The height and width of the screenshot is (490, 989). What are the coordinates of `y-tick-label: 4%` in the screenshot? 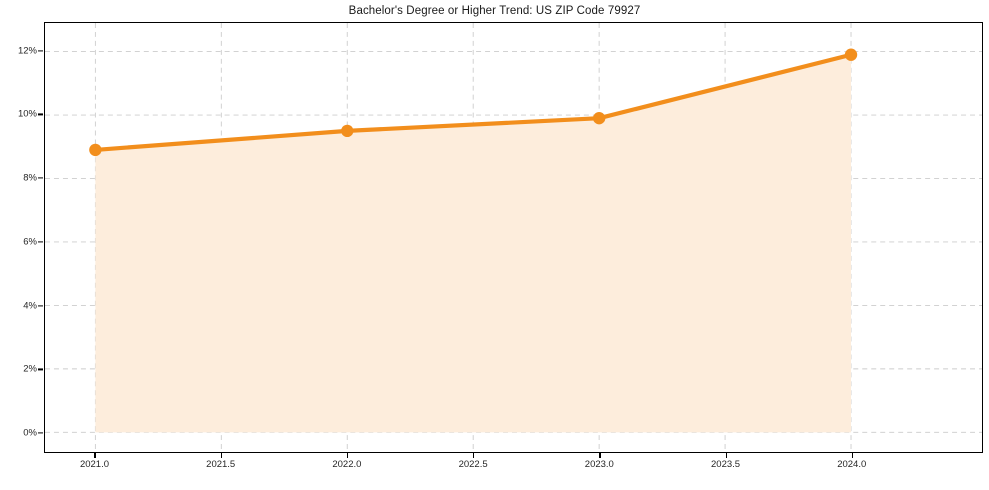 It's located at (30, 306).